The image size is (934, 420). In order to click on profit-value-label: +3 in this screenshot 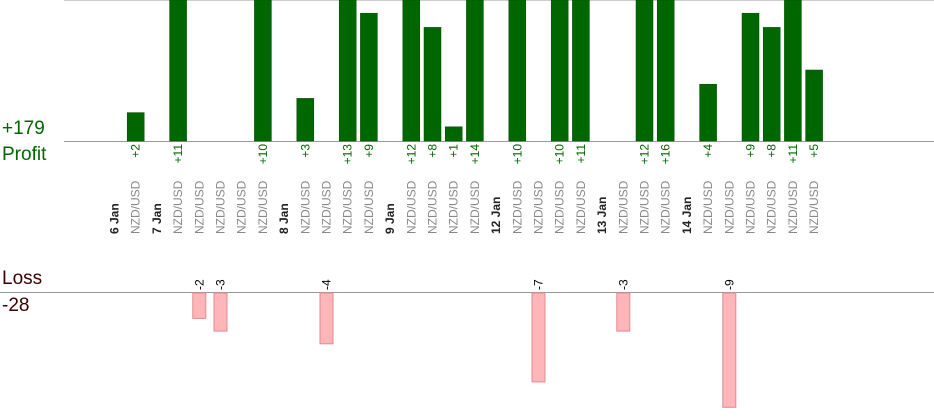, I will do `click(305, 151)`.